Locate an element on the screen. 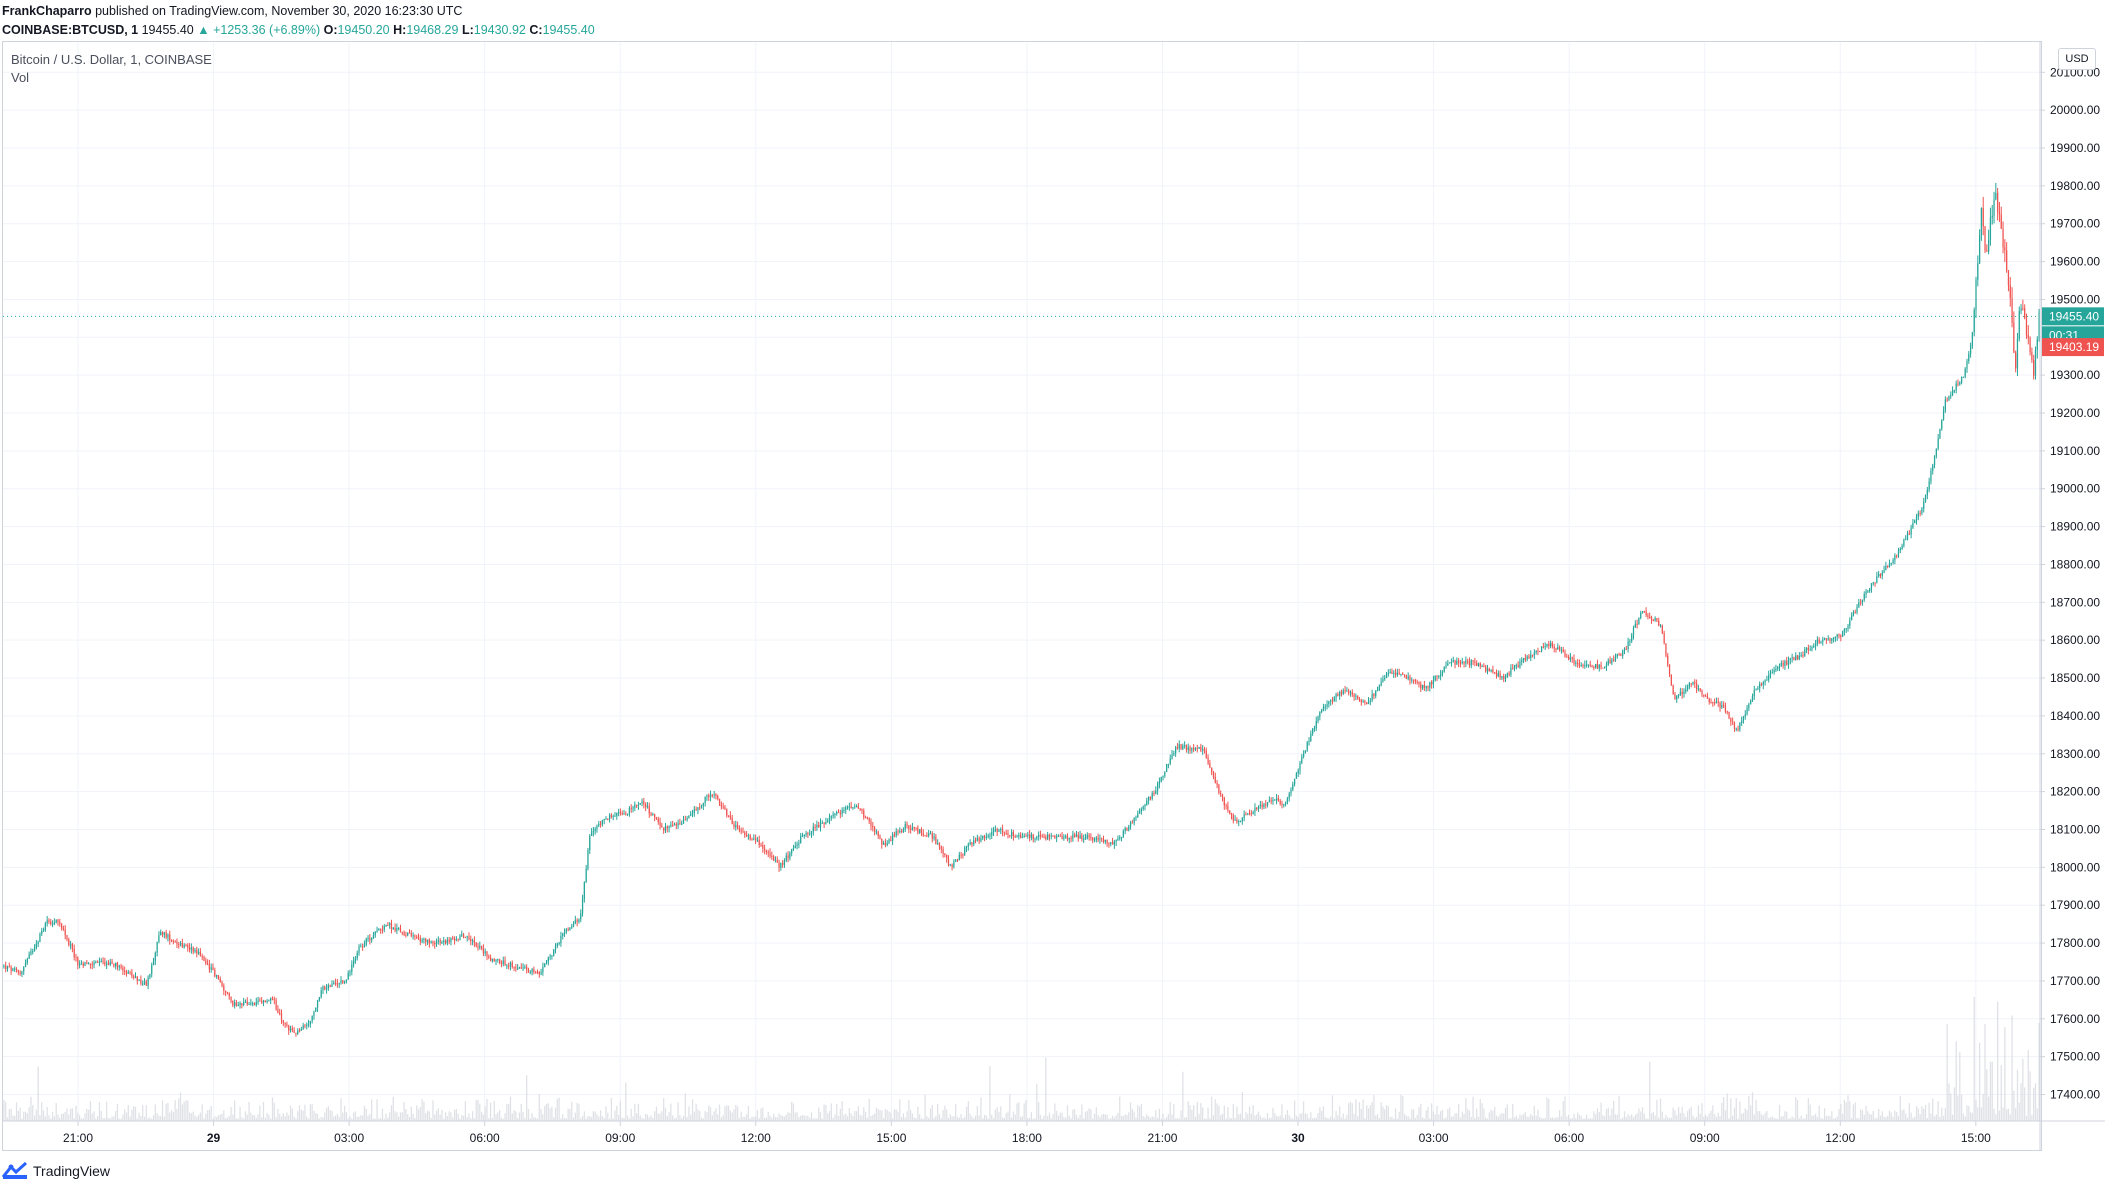  tradingview-logo-icon is located at coordinates (15, 1170).